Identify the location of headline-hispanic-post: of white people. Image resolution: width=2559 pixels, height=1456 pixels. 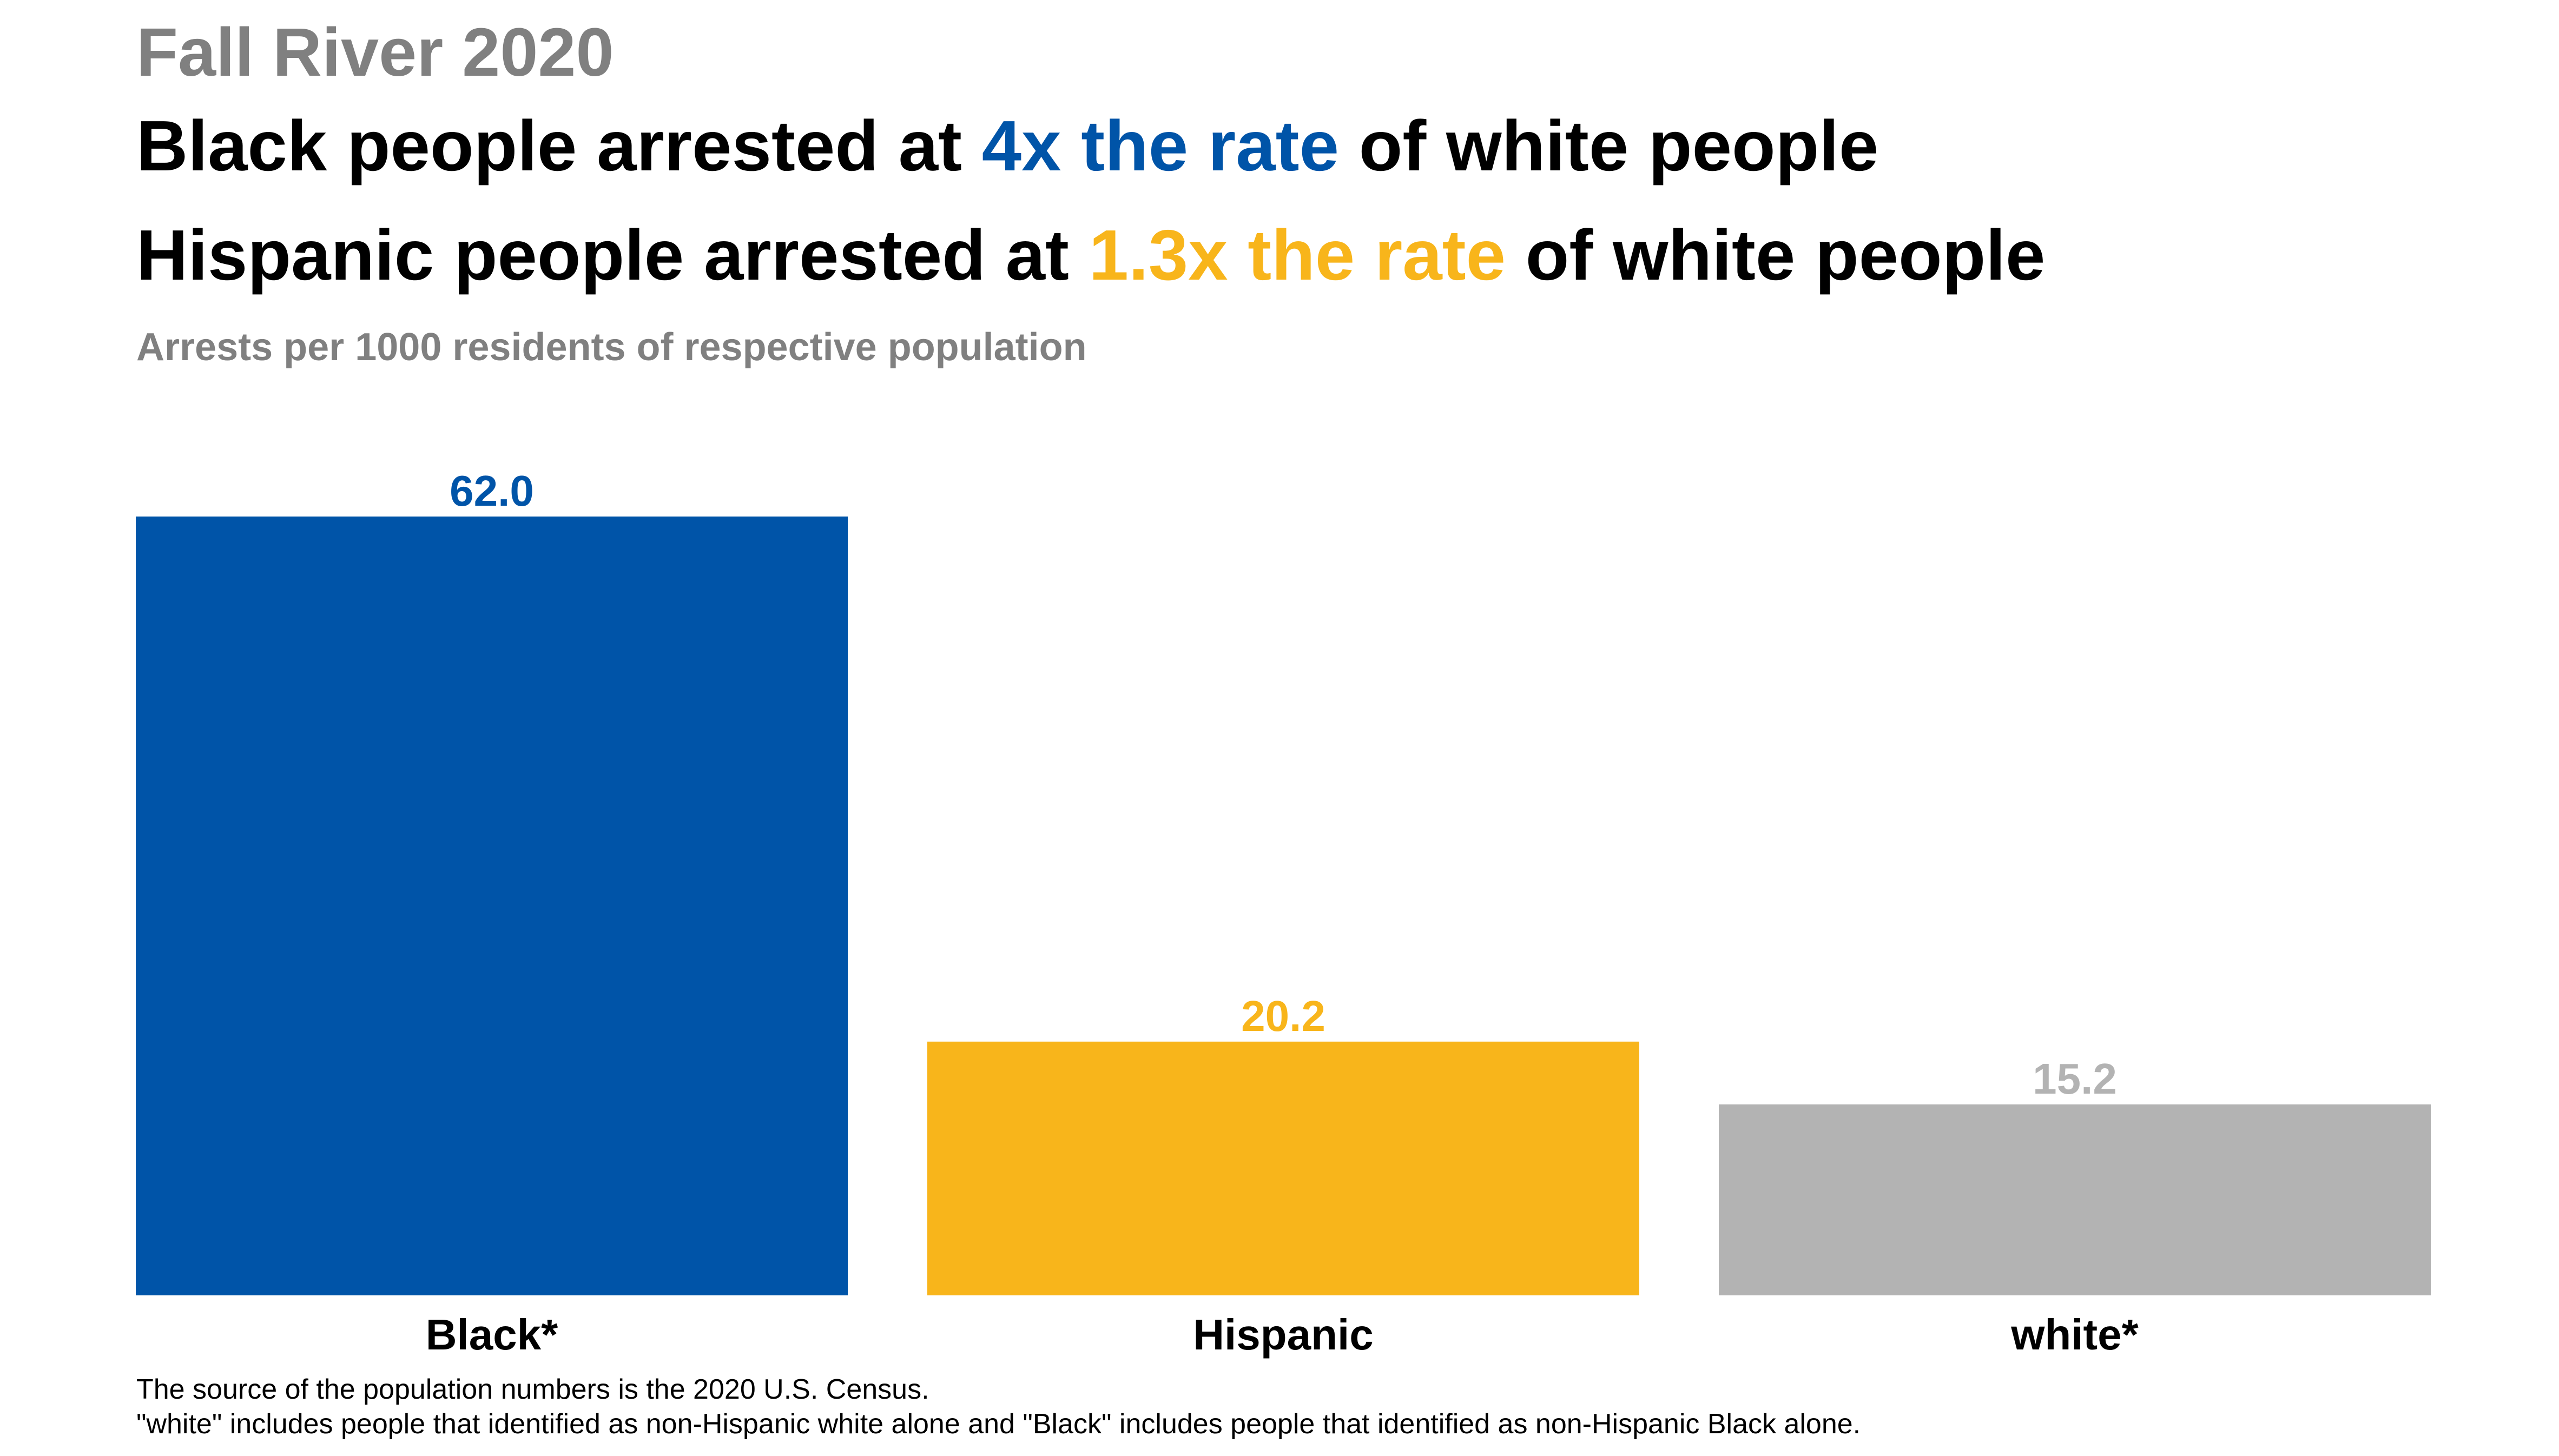
(1776, 255).